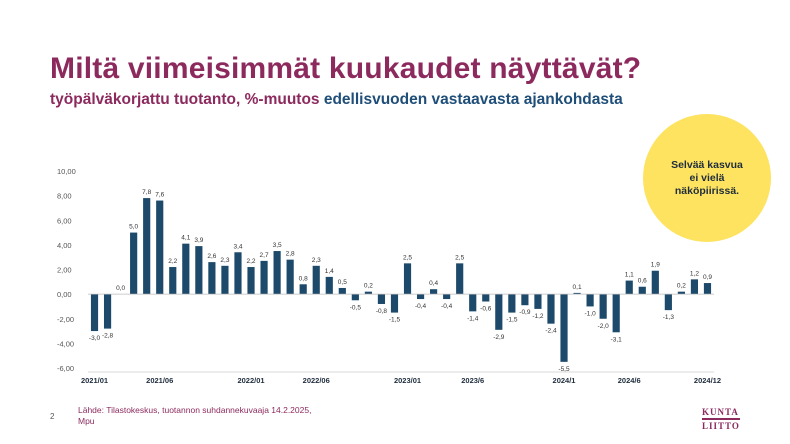  Describe the element at coordinates (250, 380) in the screenshot. I see `x-tick-label: 2022/01` at that location.